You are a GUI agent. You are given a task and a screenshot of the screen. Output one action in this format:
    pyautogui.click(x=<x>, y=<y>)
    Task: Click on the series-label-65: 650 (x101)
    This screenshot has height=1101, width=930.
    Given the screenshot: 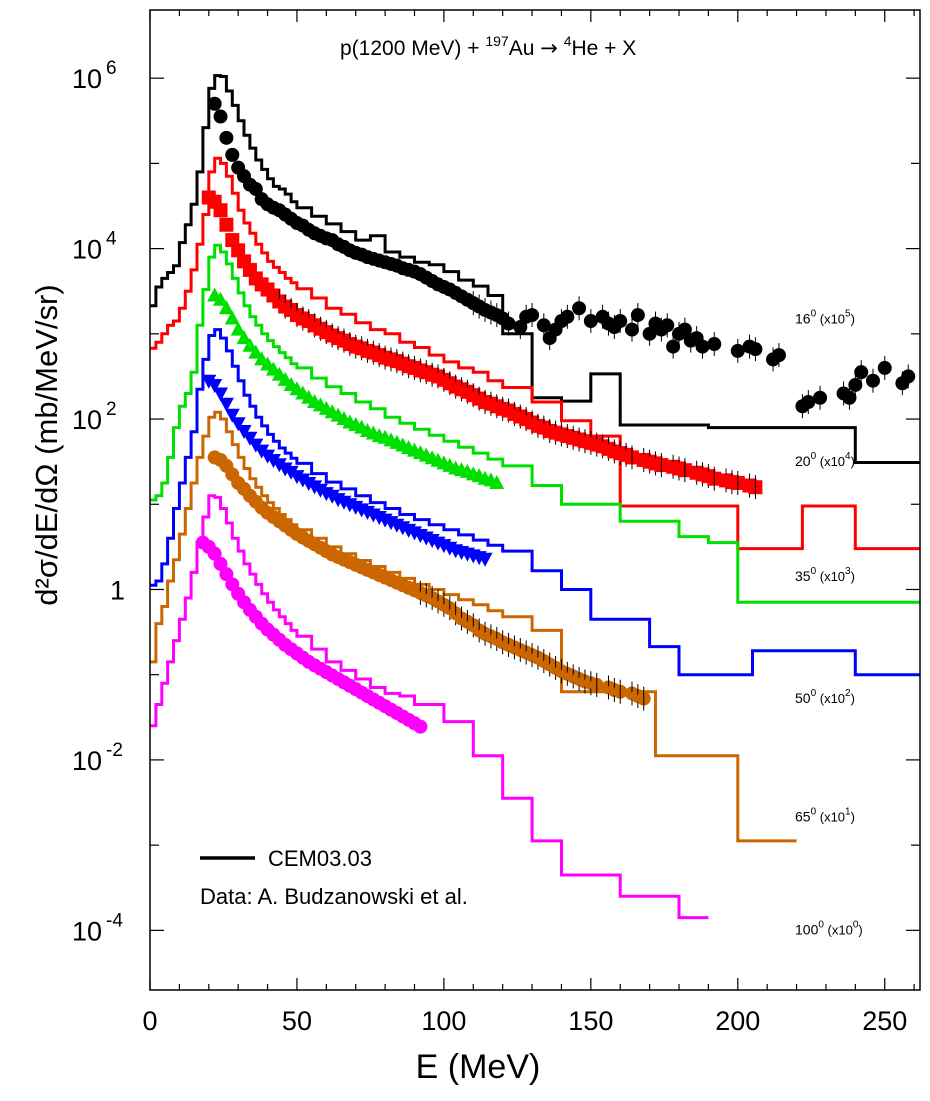 What is the action you would take?
    pyautogui.click(x=825, y=815)
    